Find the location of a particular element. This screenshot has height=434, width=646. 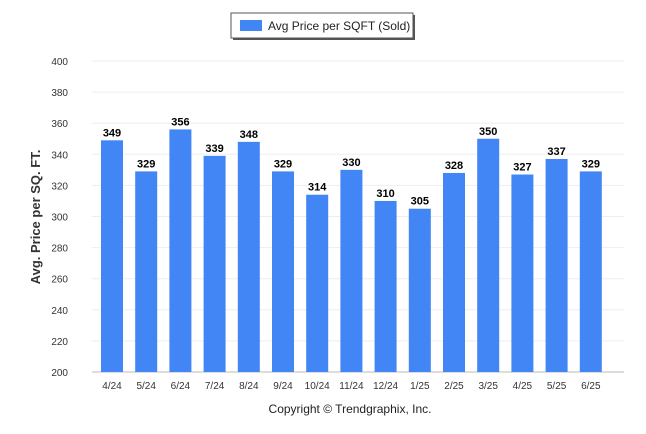

x-tick-label: 2/25 is located at coordinates (454, 386).